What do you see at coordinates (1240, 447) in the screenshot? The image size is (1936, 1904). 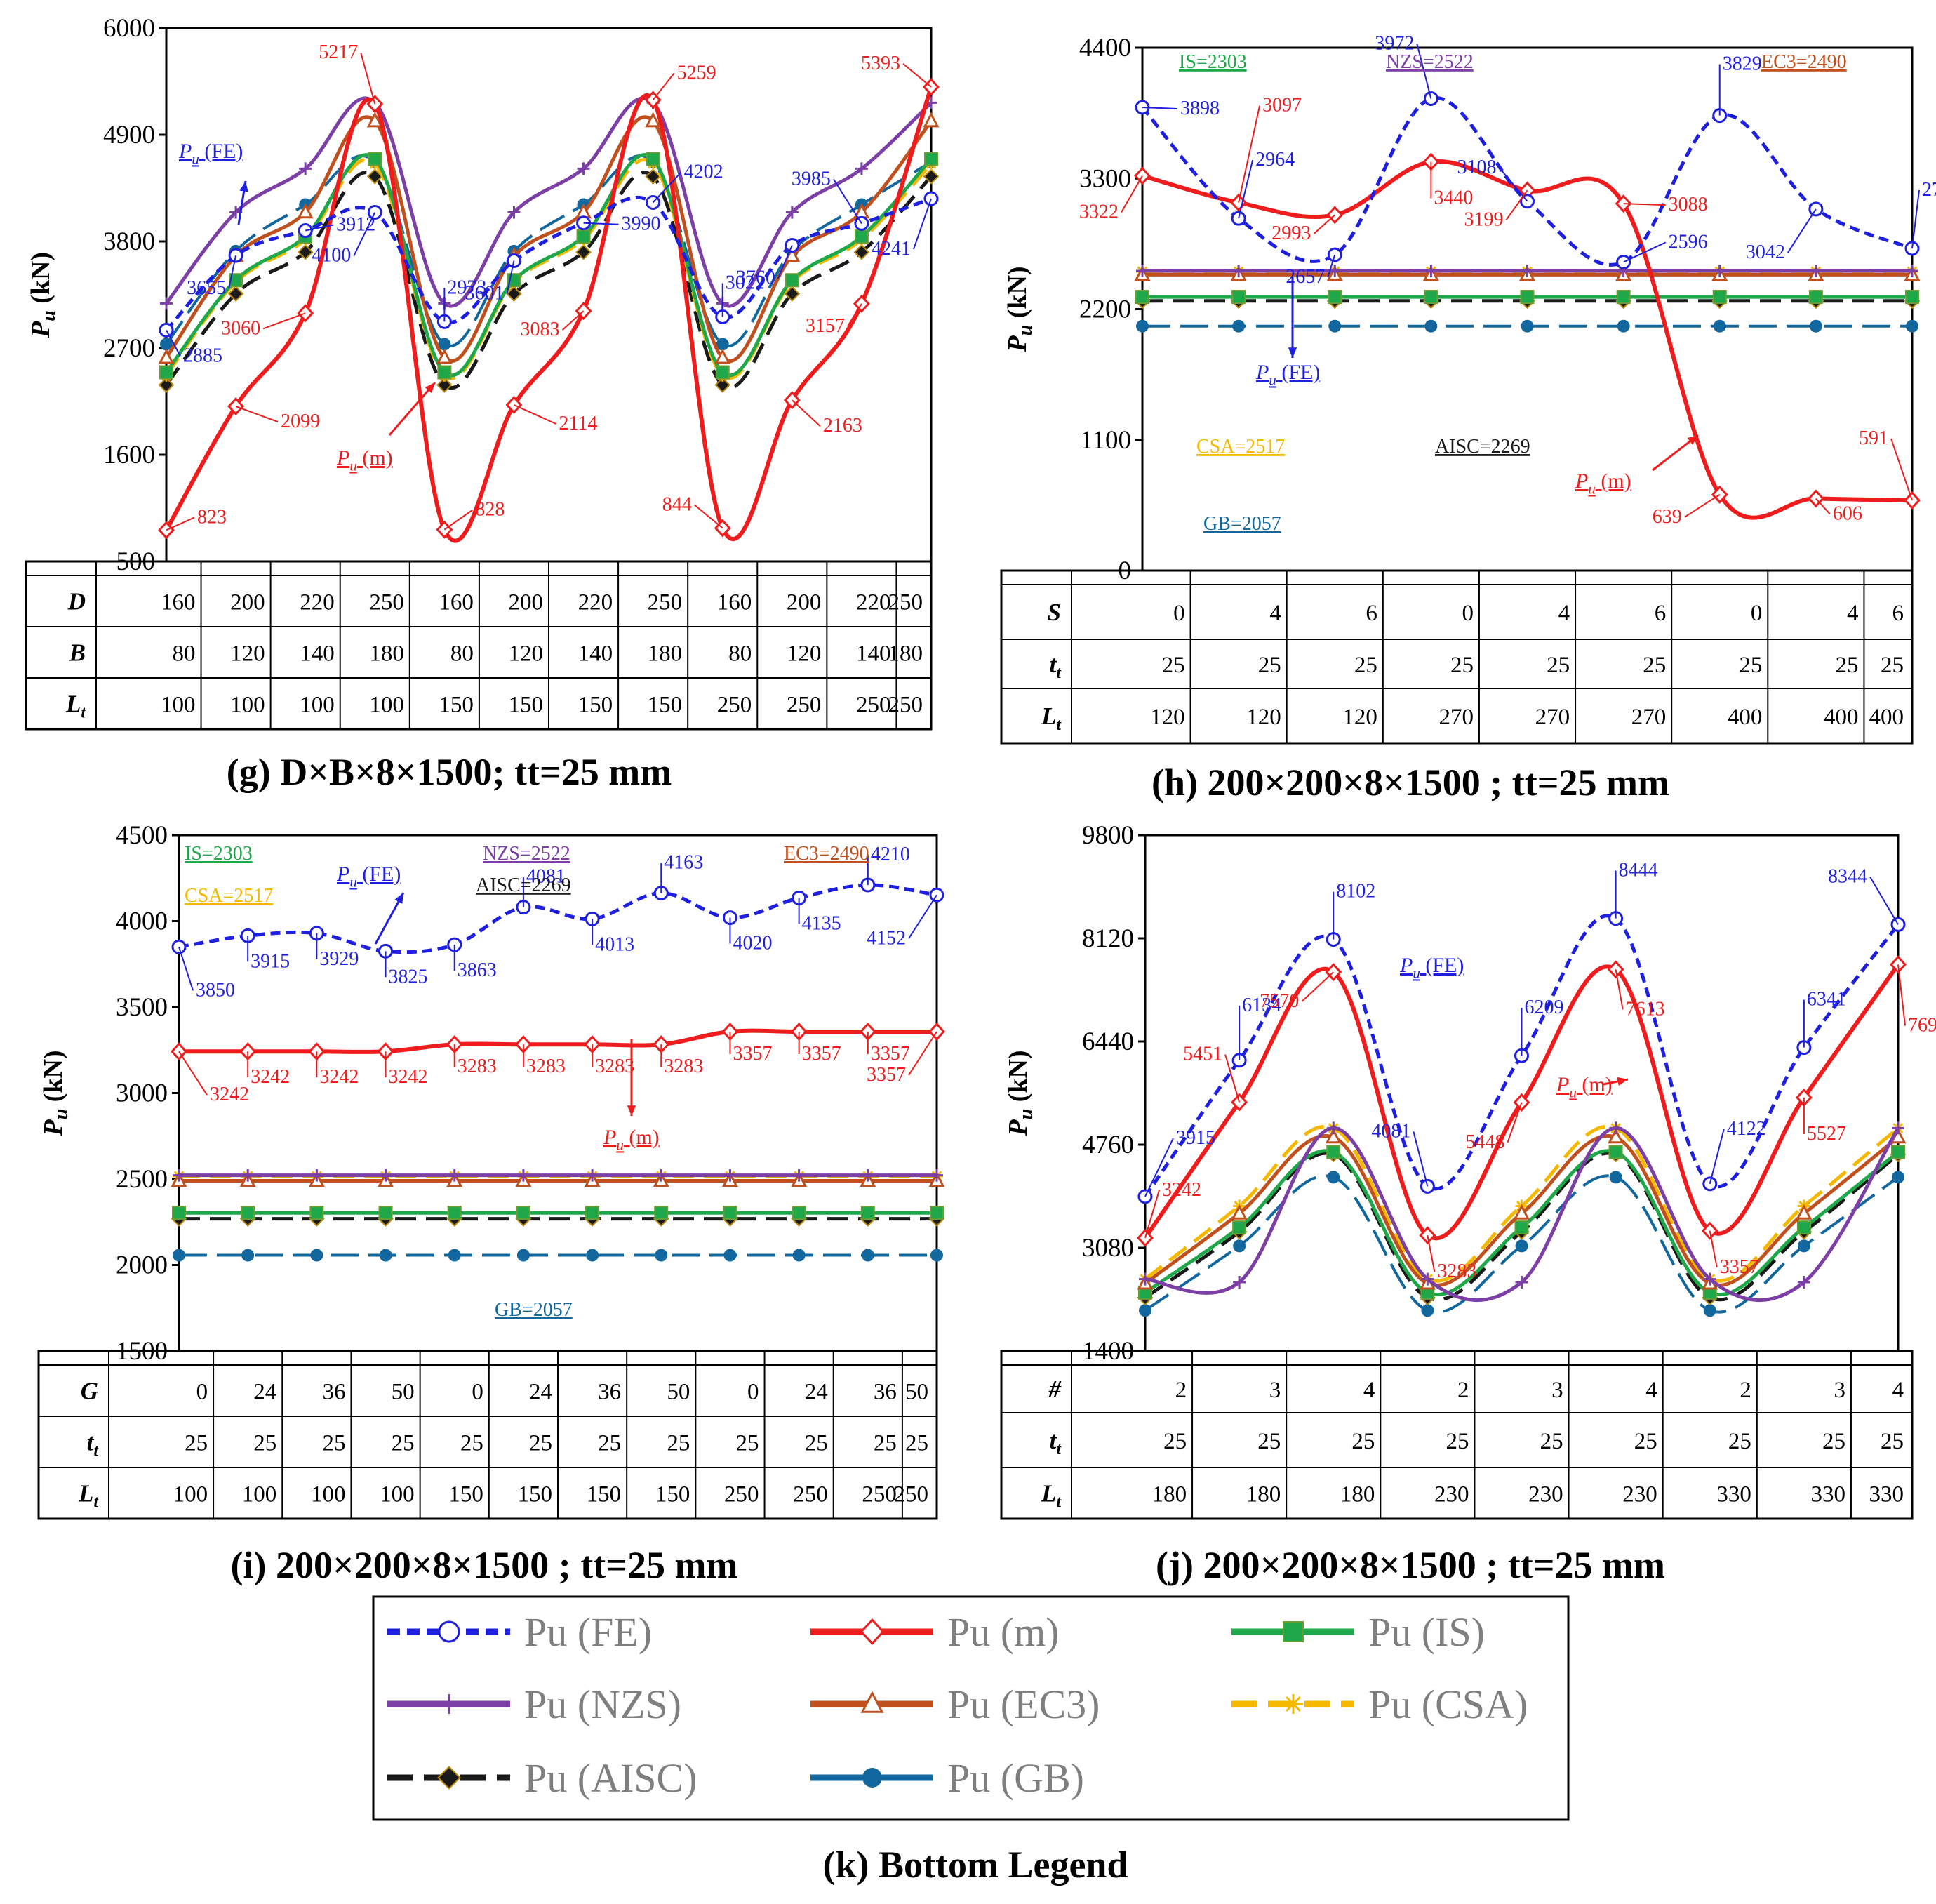 I see `code-value-note: CSA=2517` at bounding box center [1240, 447].